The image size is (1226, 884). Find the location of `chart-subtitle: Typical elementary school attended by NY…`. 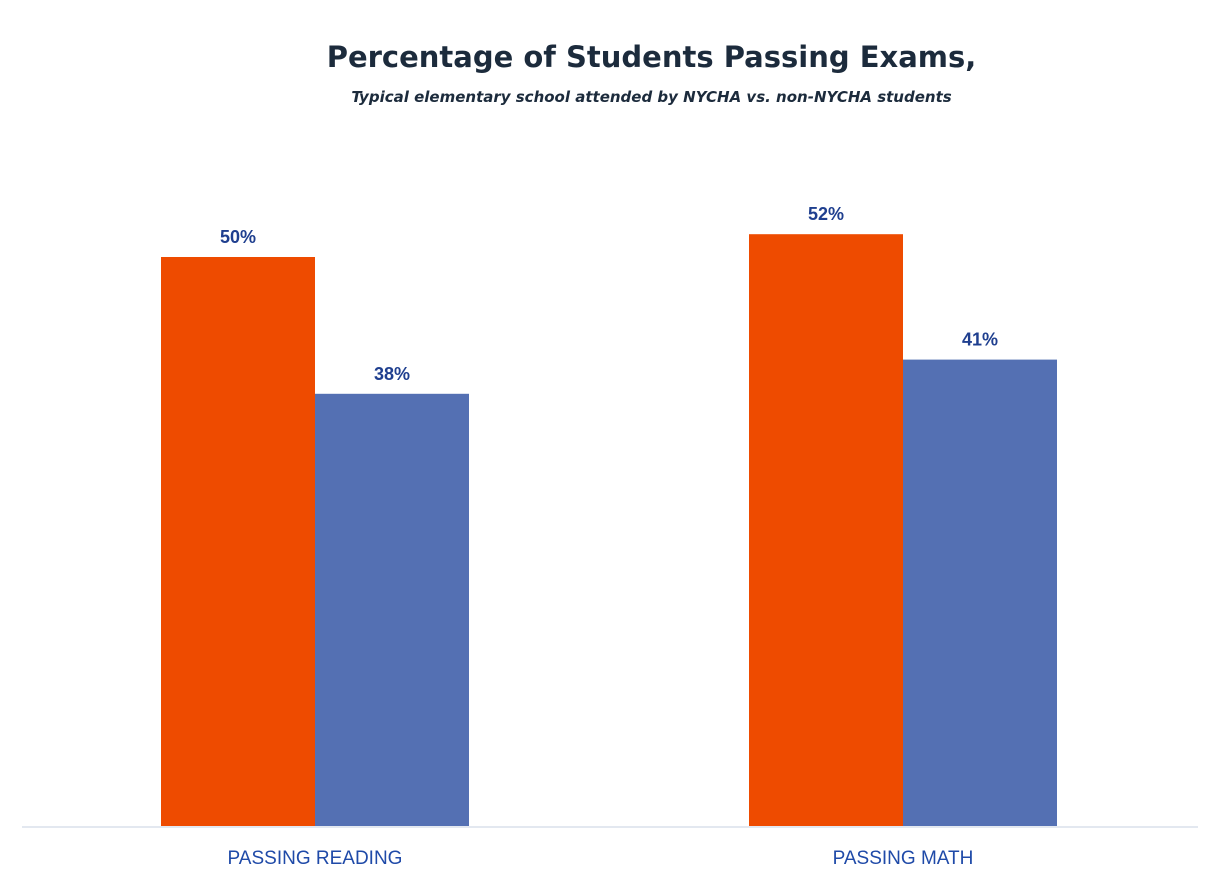

chart-subtitle: Typical elementary school attended by NY… is located at coordinates (651, 97).